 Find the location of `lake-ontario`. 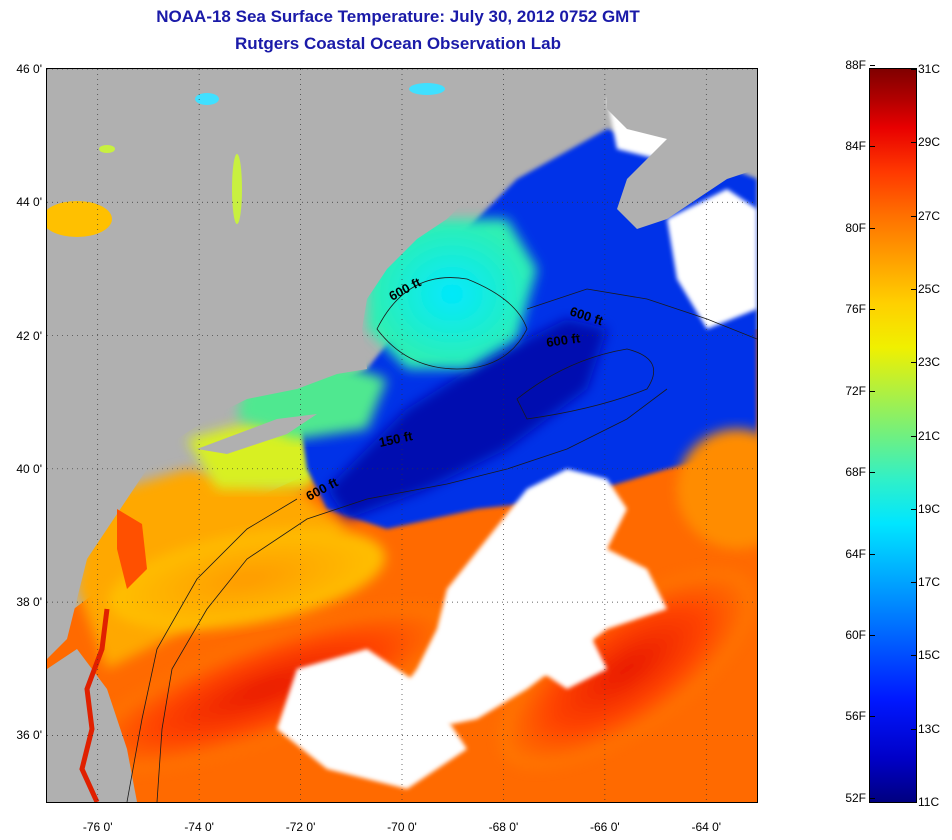

lake-ontario is located at coordinates (79, 219).